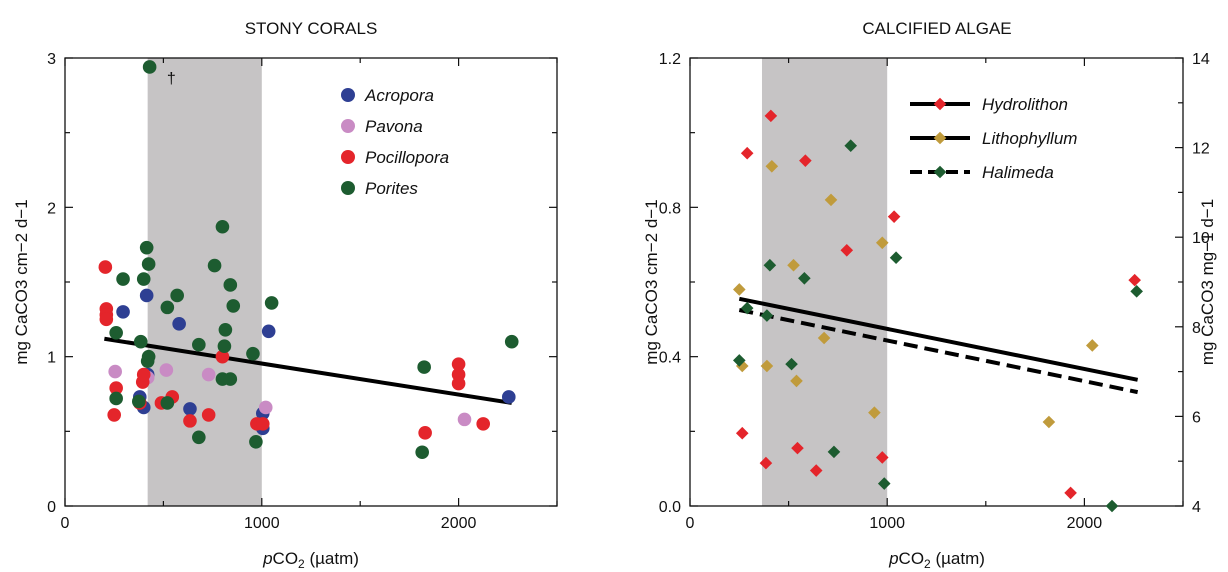 The image size is (1228, 572). What do you see at coordinates (204, 282) in the screenshot?
I see `shaded-band` at bounding box center [204, 282].